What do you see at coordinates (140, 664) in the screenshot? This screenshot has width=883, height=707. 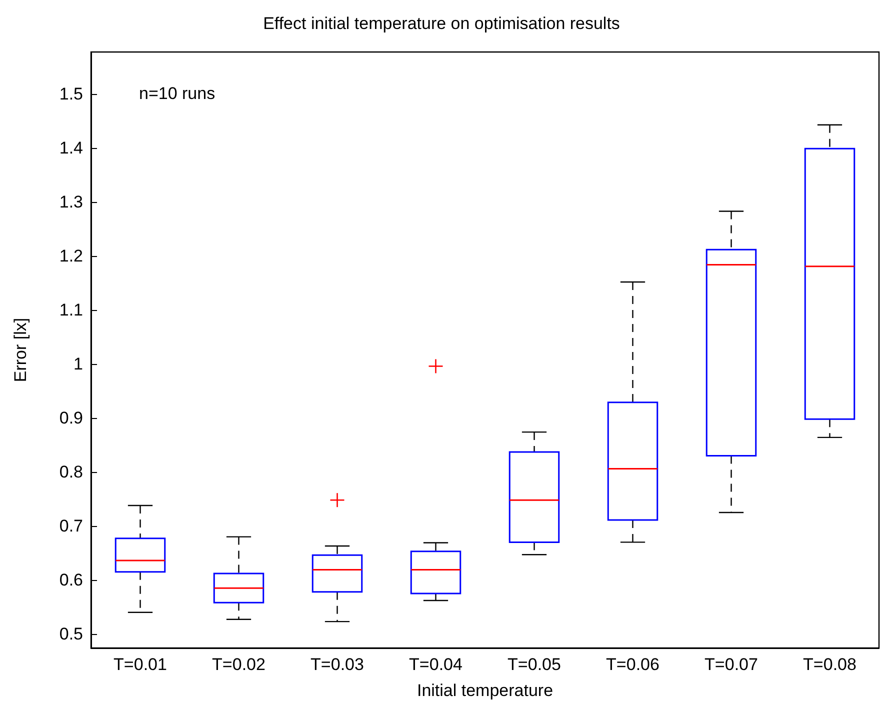 I see `x-tick-label: T=0.01` at bounding box center [140, 664].